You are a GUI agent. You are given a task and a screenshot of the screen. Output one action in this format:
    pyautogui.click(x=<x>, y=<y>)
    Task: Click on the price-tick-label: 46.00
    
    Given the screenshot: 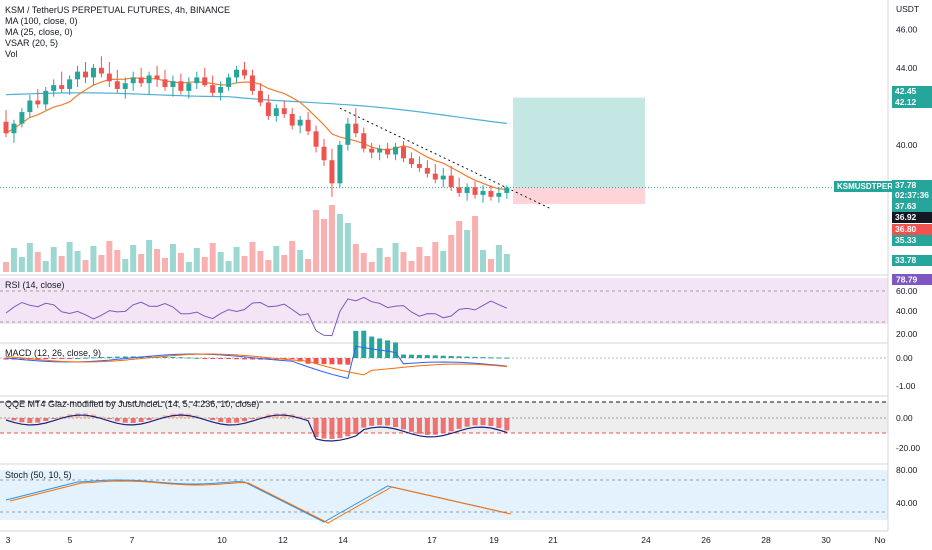 What is the action you would take?
    pyautogui.click(x=907, y=29)
    